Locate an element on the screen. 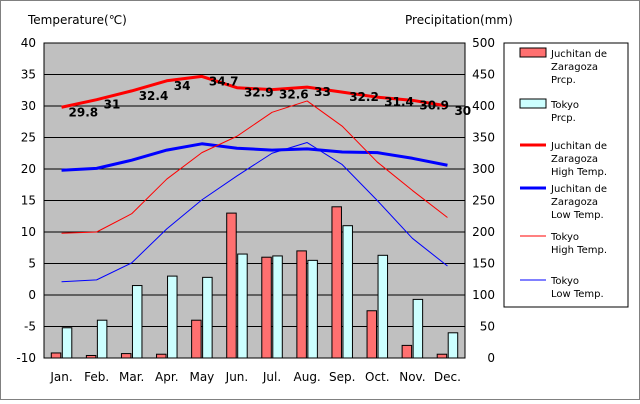  right-tick-label: 350 is located at coordinates (483, 138).